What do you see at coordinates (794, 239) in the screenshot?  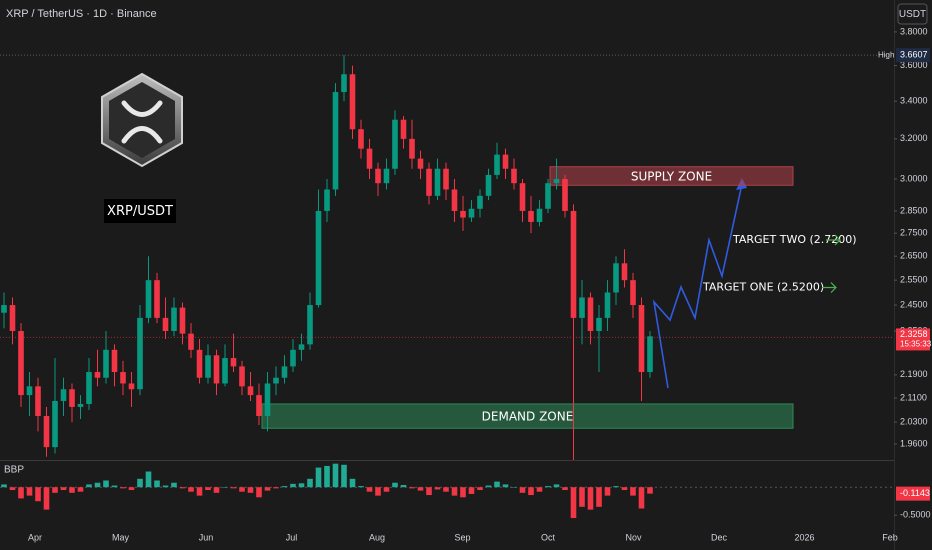 I see `target-label: TARGET TWO (2.7200)` at bounding box center [794, 239].